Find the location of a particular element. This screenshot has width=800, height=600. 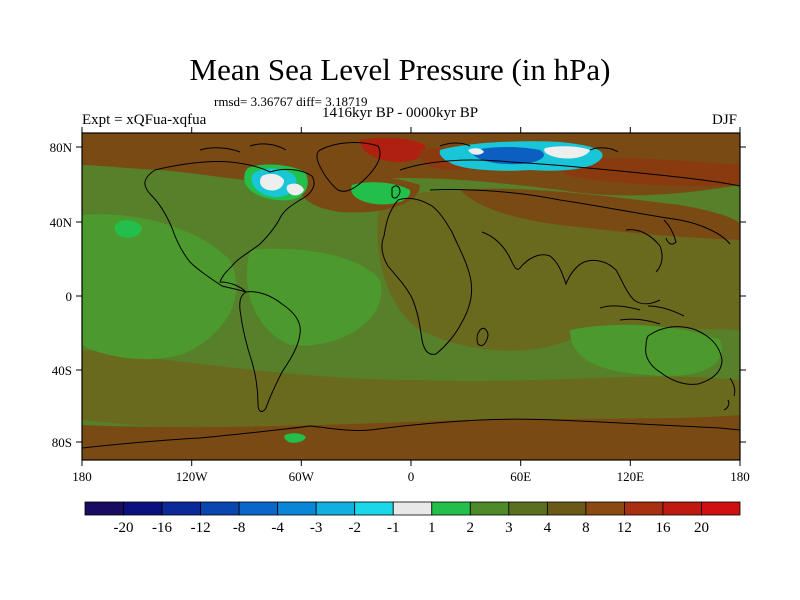

coast-arctic-islands is located at coordinates (409, 147).